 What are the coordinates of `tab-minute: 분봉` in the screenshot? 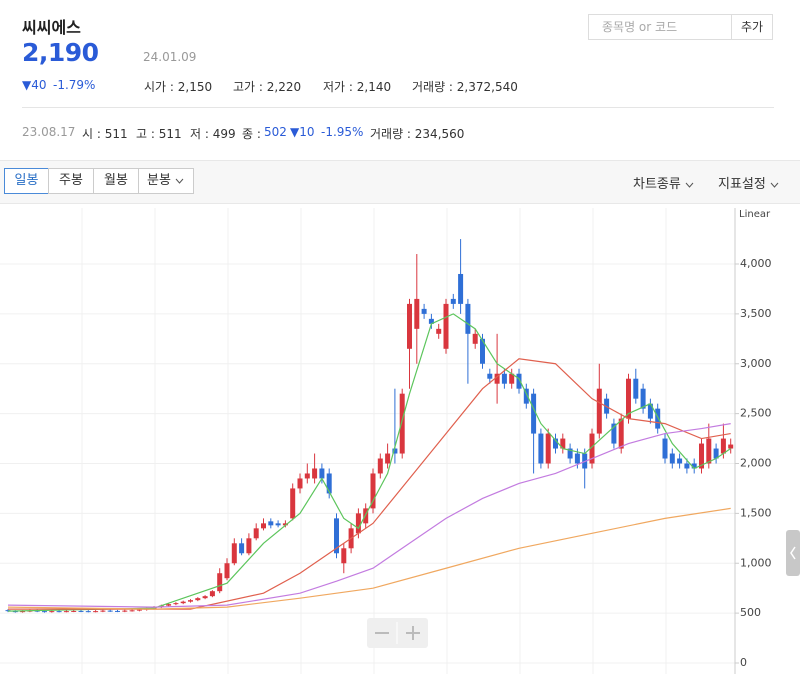 It's located at (166, 181).